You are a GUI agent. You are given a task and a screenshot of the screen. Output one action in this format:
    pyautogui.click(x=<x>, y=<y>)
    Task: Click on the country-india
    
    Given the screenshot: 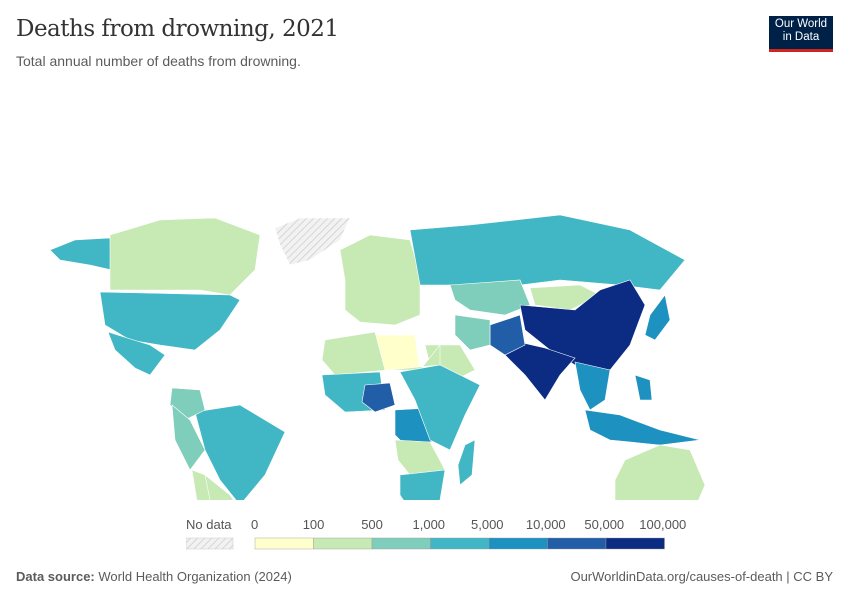 What is the action you would take?
    pyautogui.click(x=540, y=370)
    